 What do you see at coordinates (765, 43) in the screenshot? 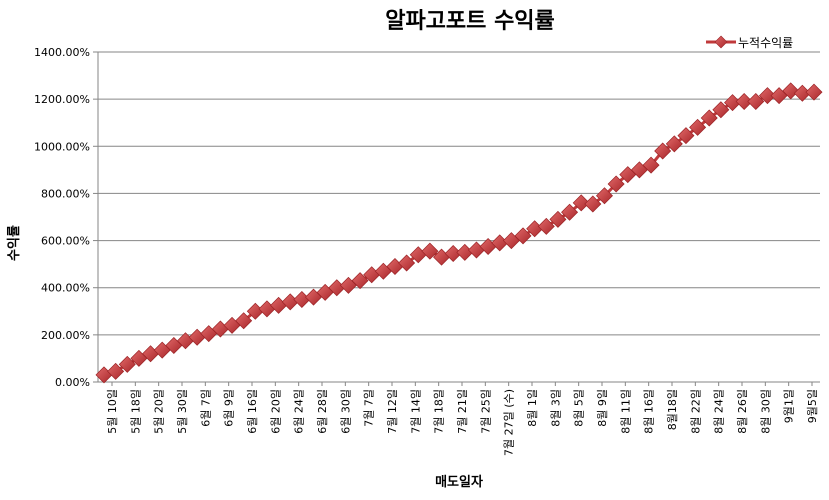
I see `legend-label: 누적수익률` at bounding box center [765, 43].